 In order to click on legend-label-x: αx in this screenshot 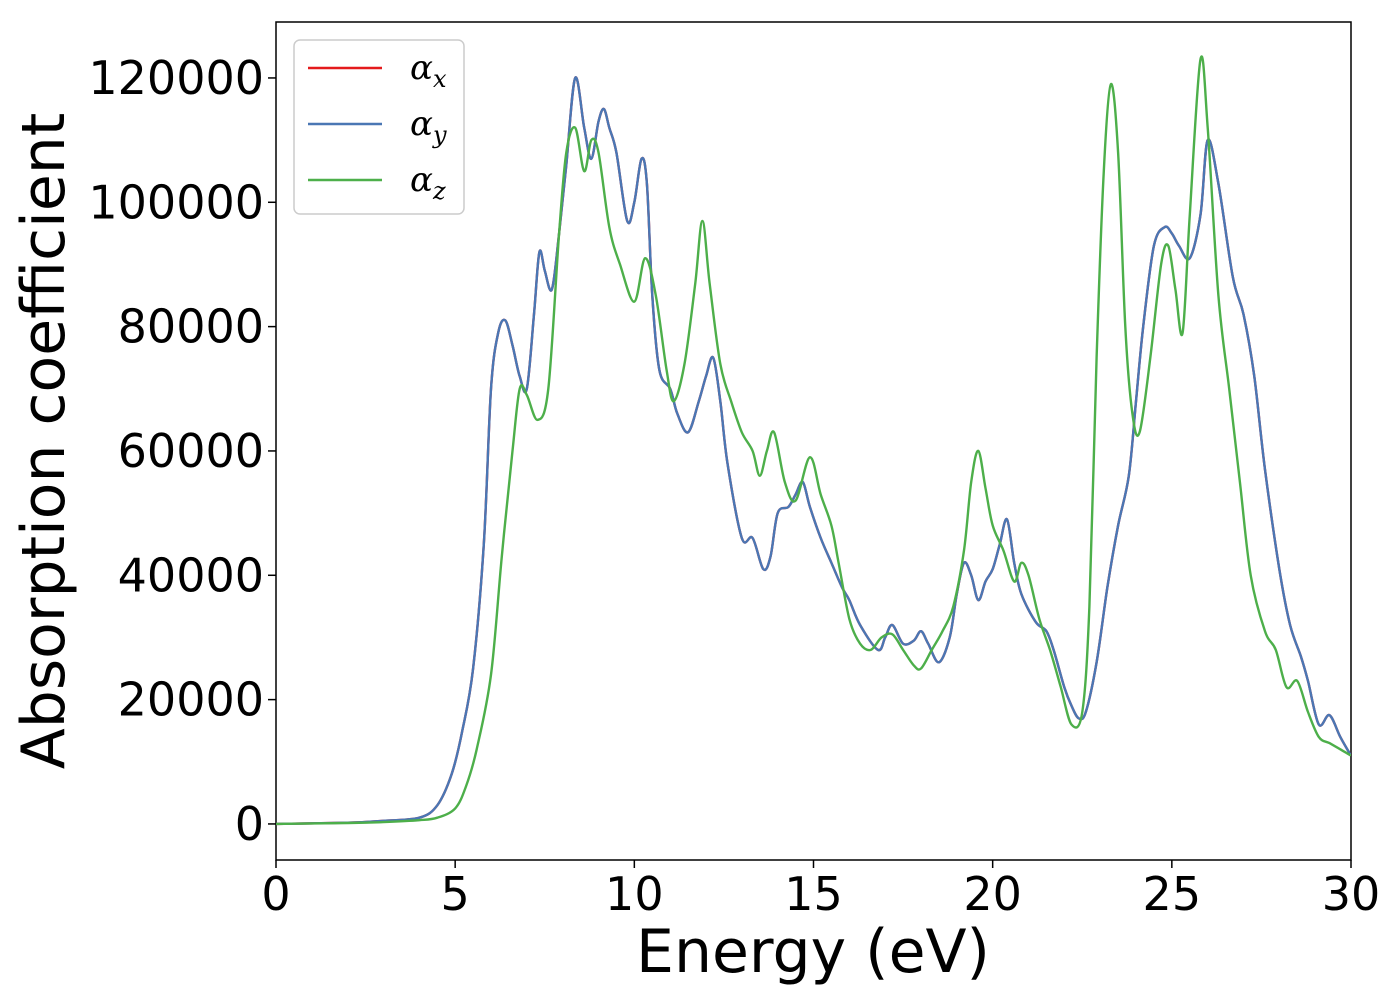, I will do `click(428, 70)`.